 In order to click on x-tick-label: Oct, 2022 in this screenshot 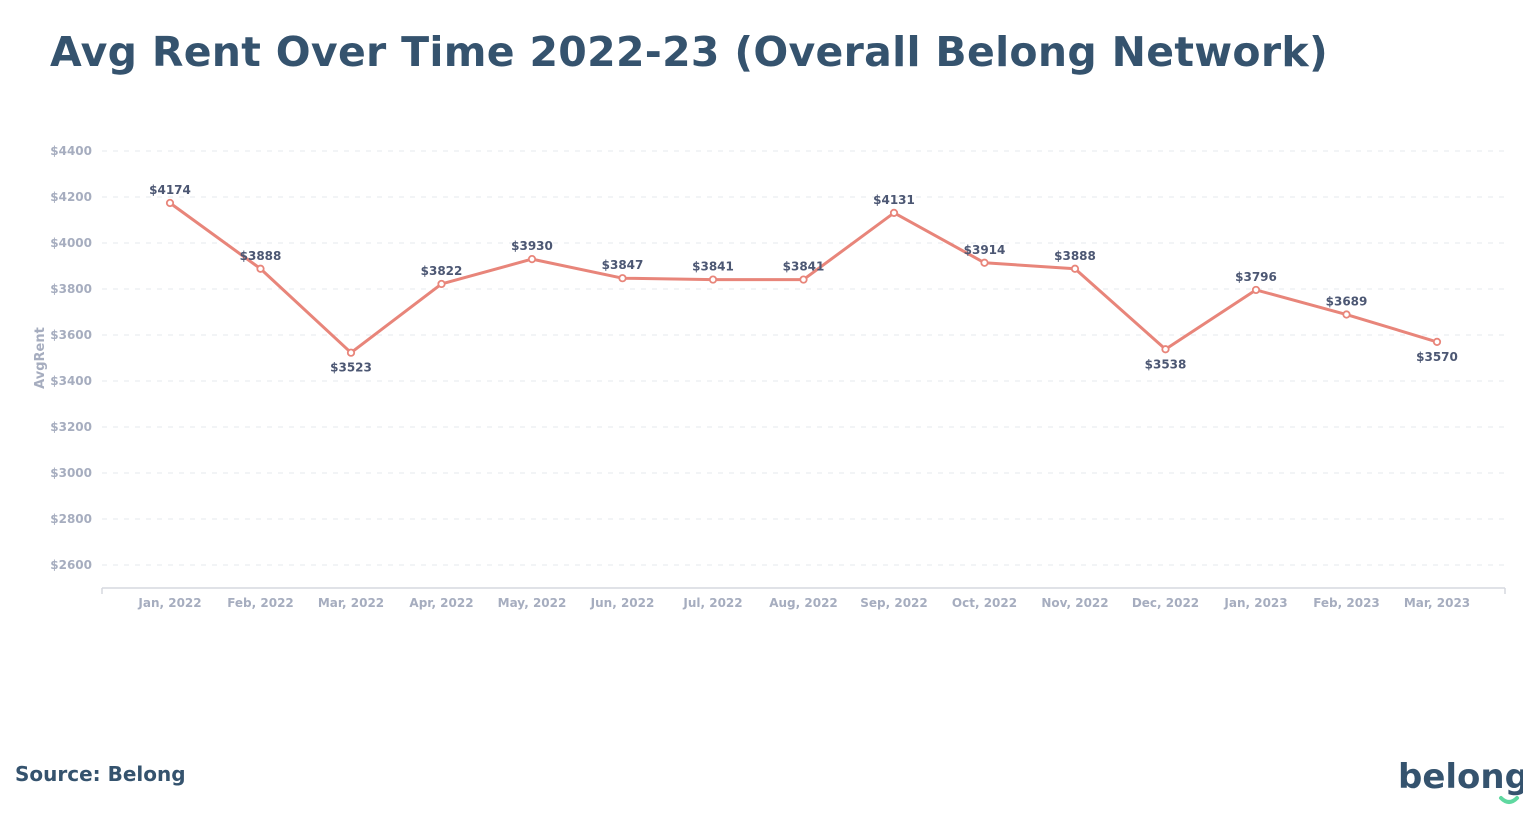, I will do `click(984, 603)`.